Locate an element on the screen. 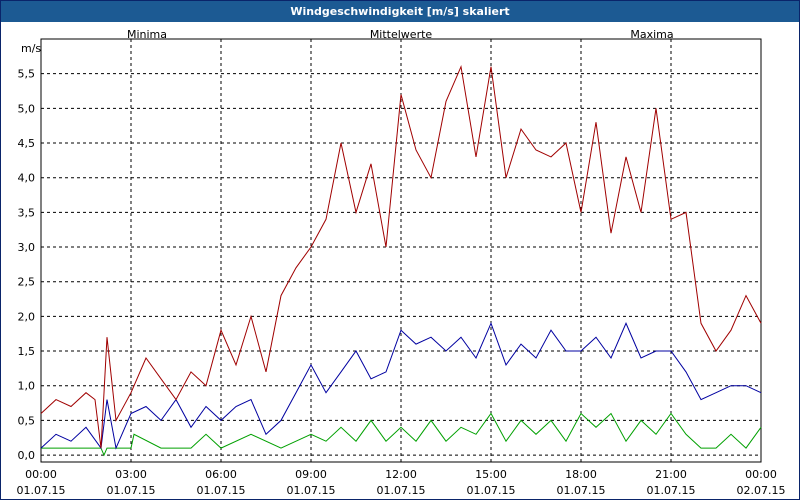  y-tick-label: 0,5 is located at coordinates (27, 420).